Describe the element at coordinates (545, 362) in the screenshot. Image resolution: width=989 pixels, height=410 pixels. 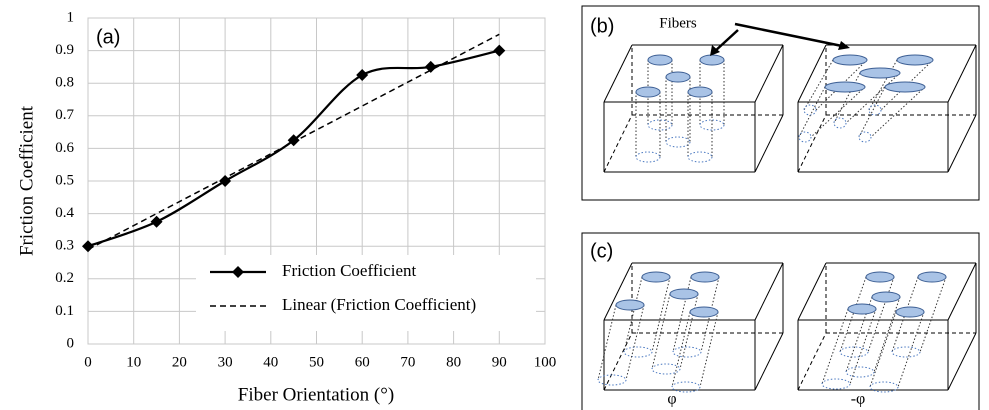
I see `x-tick-label: 100` at that location.